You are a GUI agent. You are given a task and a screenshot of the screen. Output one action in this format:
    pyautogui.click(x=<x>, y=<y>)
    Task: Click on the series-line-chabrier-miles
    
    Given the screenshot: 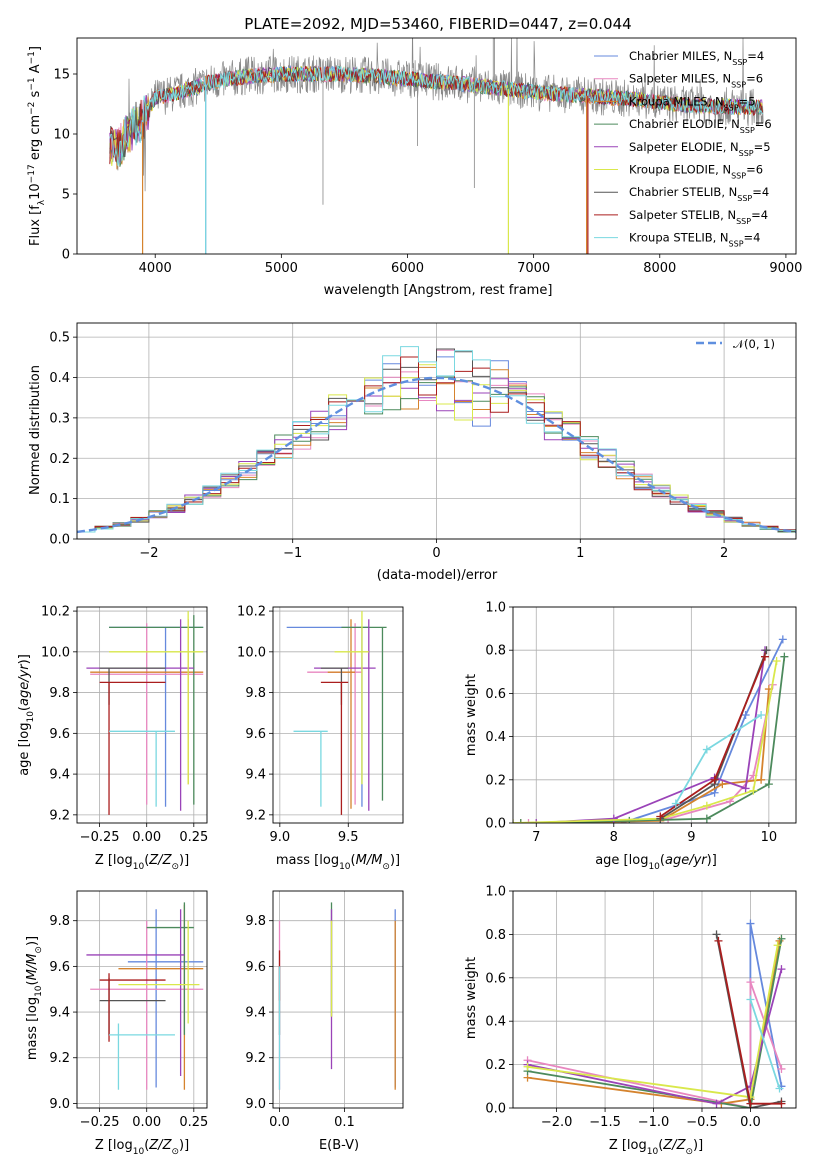 What is the action you would take?
    pyautogui.click(x=702, y=731)
    